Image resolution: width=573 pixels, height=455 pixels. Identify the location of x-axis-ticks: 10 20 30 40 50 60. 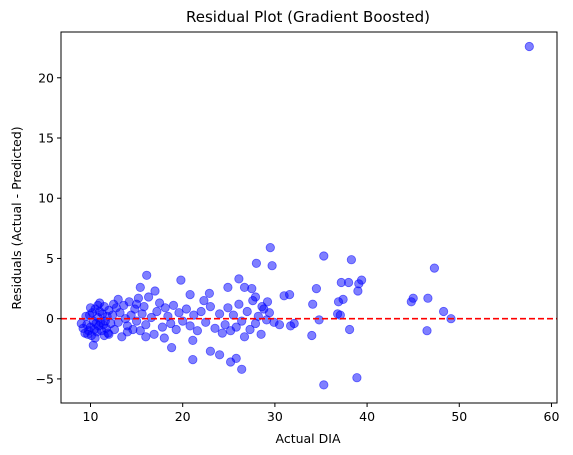
(321, 413).